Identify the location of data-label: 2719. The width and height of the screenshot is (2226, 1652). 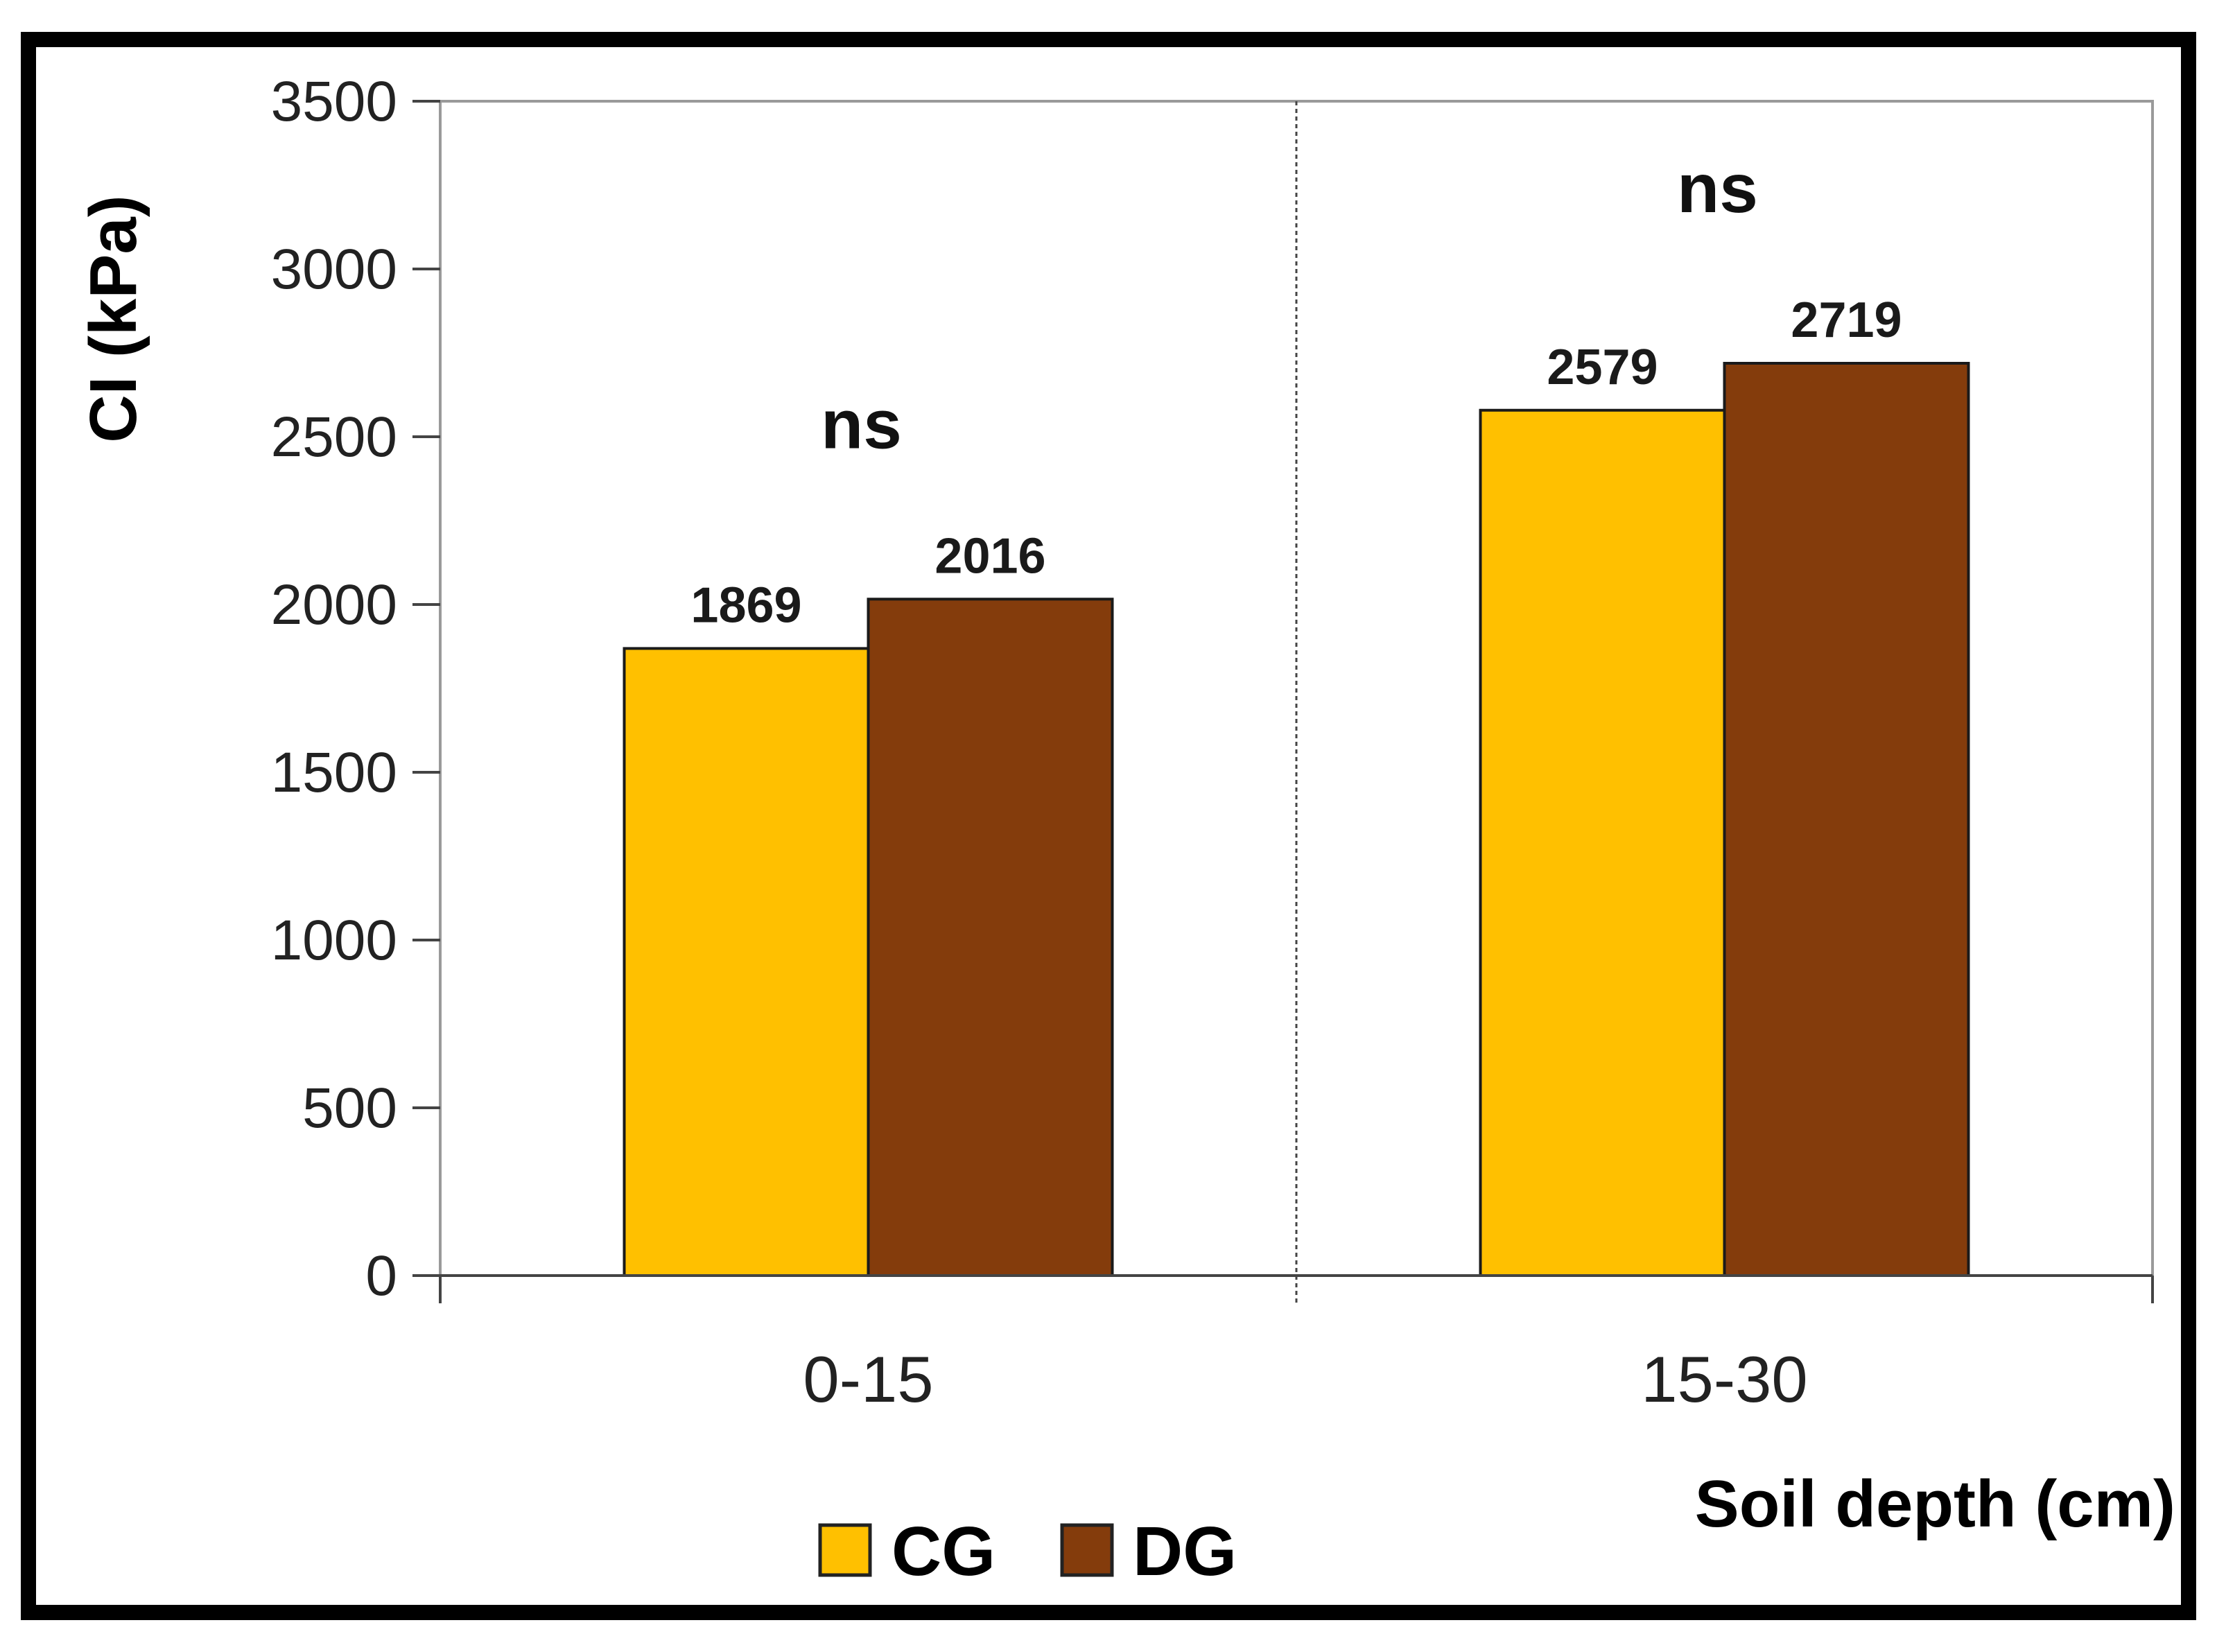
(1847, 320).